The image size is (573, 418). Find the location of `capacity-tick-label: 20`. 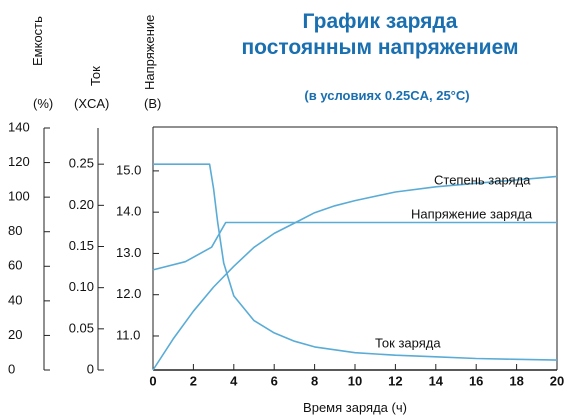

capacity-tick-label: 20 is located at coordinates (15, 334).